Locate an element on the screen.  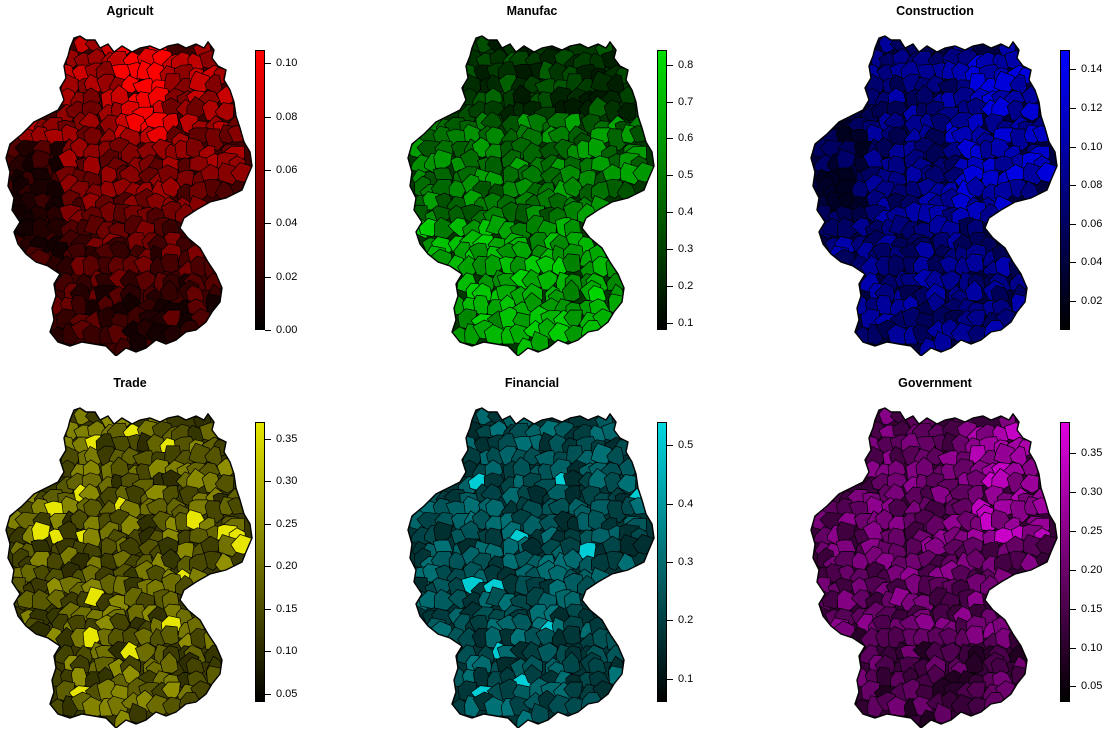
colorbar-tick-label: 0.02 is located at coordinates (287, 276).